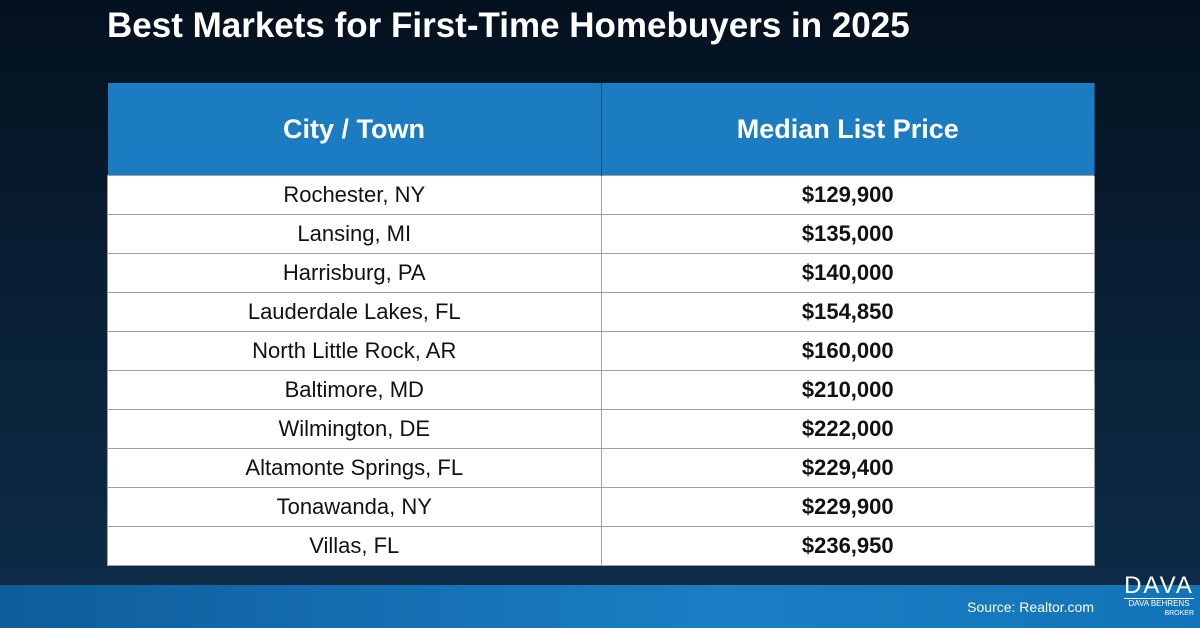 The image size is (1200, 628). Describe the element at coordinates (847, 351) in the screenshot. I see `price-cell: $160,000` at that location.